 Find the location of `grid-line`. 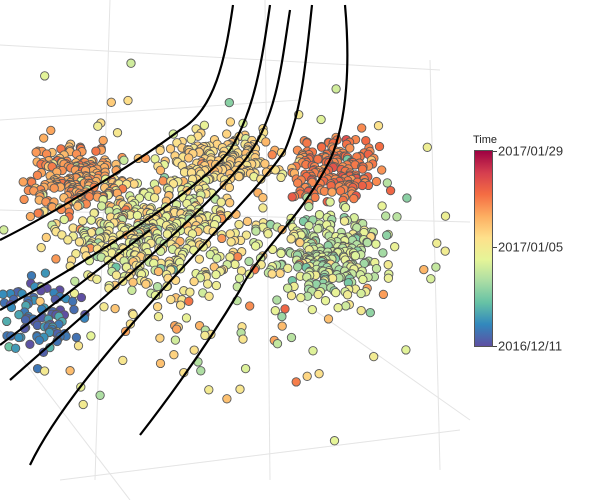

grid-line is located at coordinates (260, 455).